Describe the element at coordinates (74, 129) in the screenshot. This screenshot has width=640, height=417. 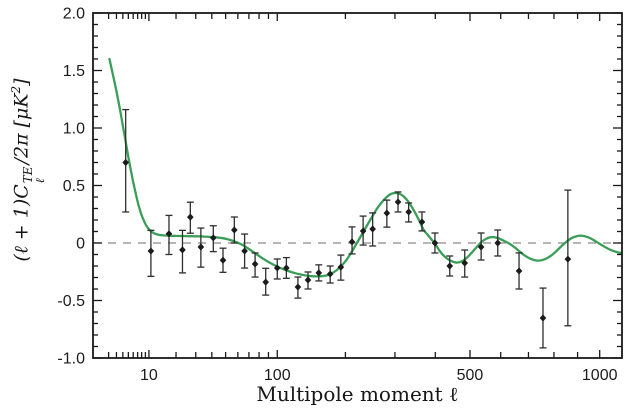
I see `y-tick-label: 1.0` at that location.